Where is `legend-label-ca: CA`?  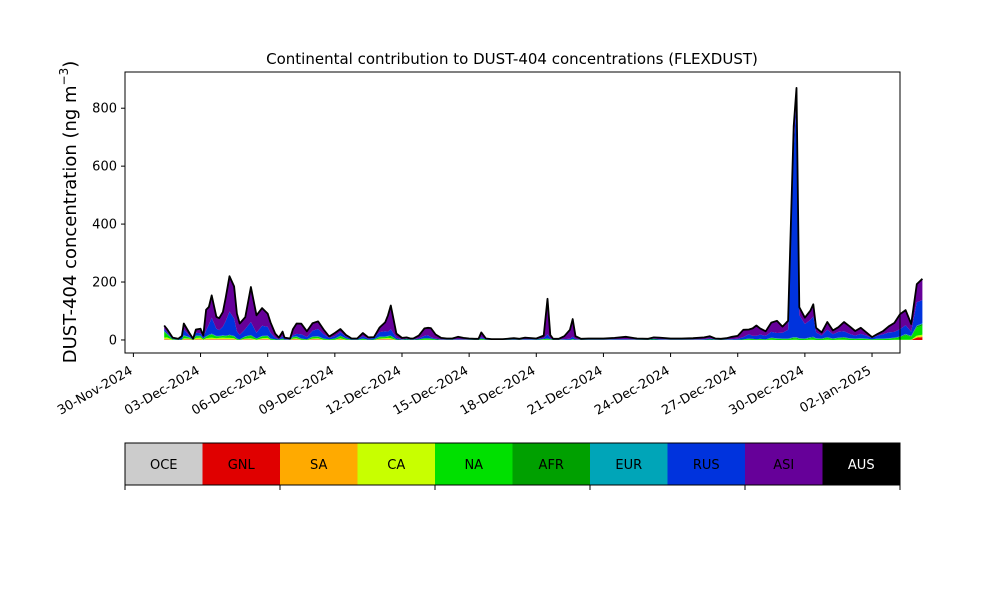
legend-label-ca: CA is located at coordinates (396, 465).